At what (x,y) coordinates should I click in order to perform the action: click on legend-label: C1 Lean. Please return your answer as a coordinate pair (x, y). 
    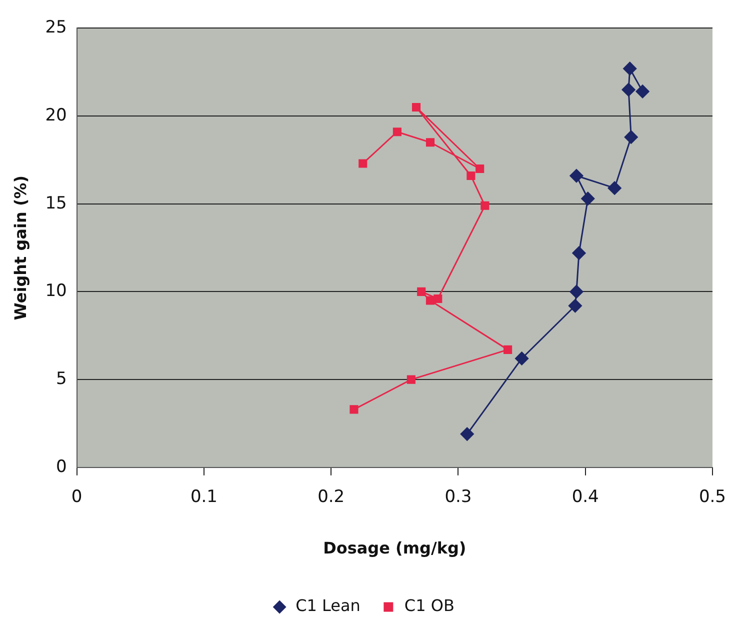
    Looking at the image, I should click on (328, 606).